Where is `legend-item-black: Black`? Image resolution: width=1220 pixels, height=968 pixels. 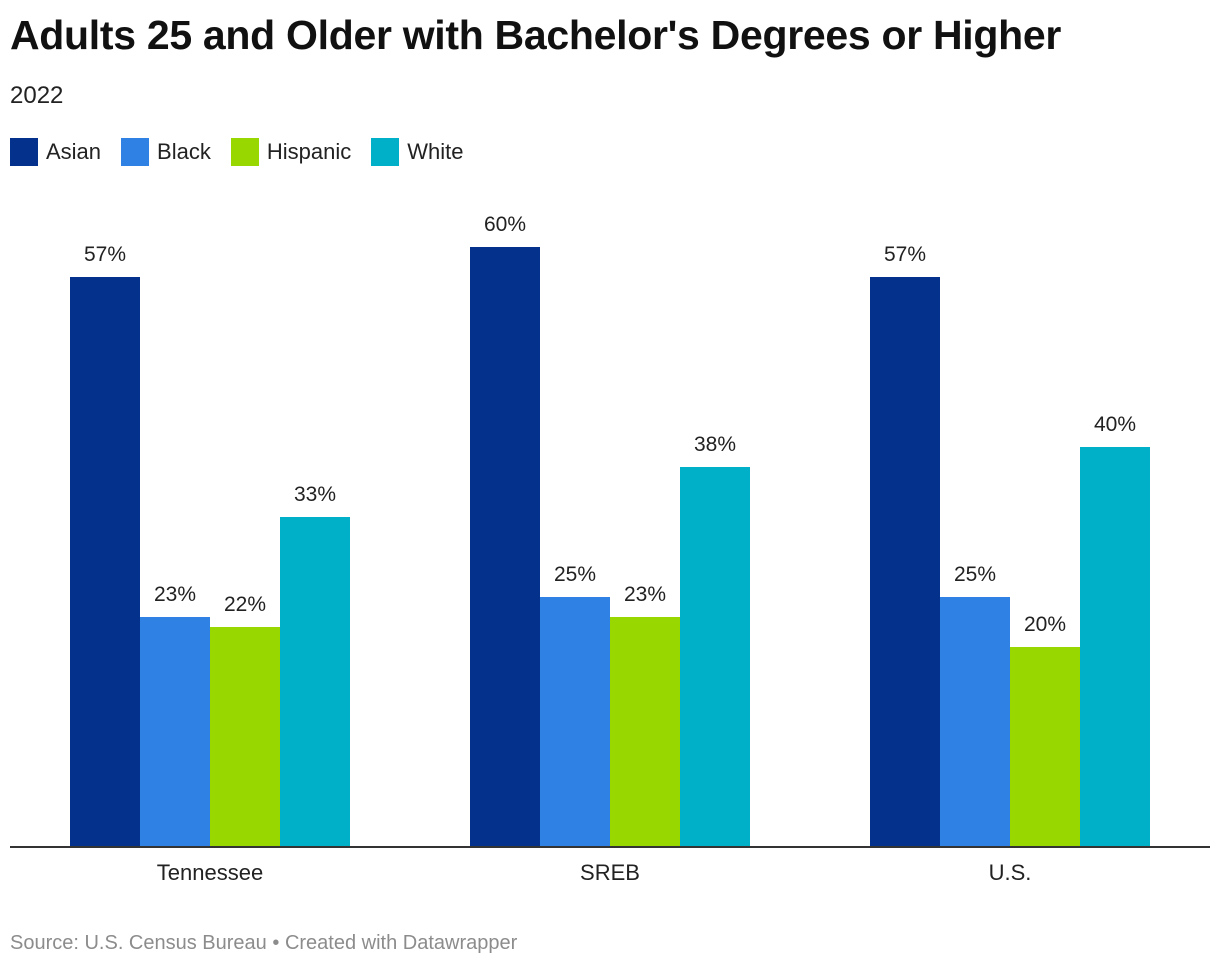
legend-item-black: Black is located at coordinates (166, 152).